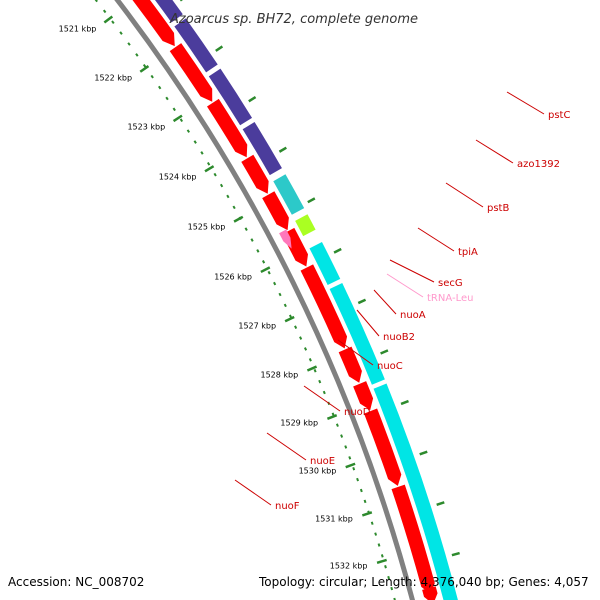 This screenshot has height=600, width=600. I want to click on kbp-label: 1522 kbp, so click(113, 78).